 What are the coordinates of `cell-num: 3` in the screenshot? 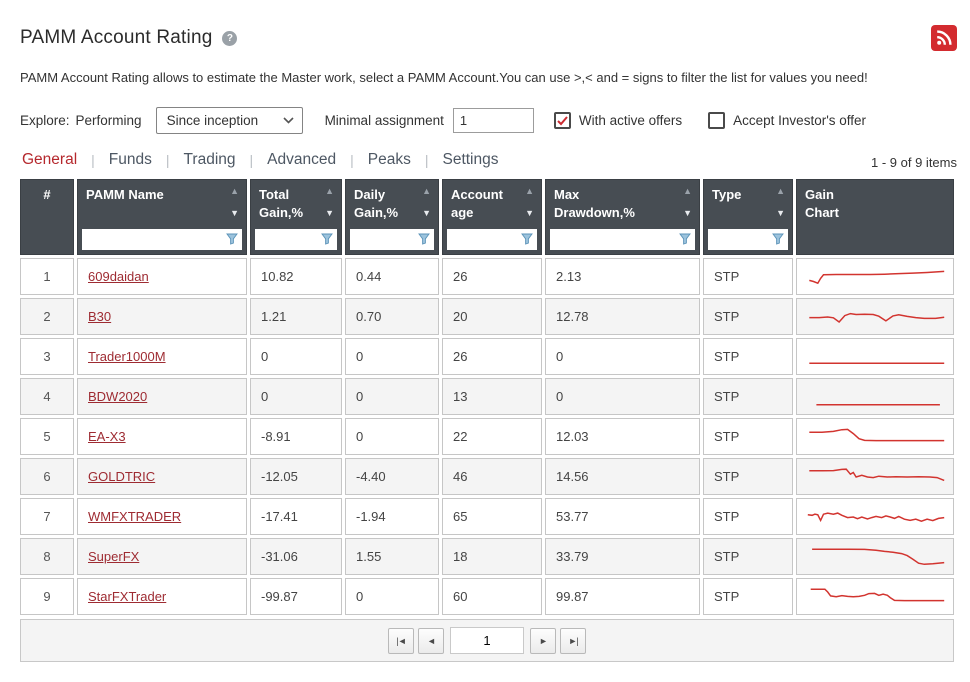 It's located at (47, 356).